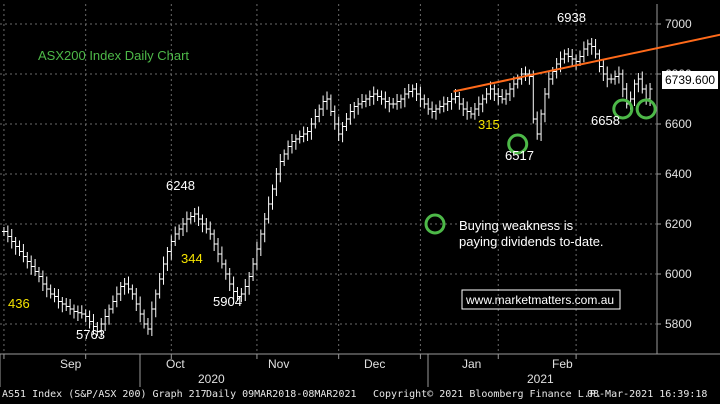 This screenshot has width=720, height=404. I want to click on x-tick-label: Oct, so click(175, 364).